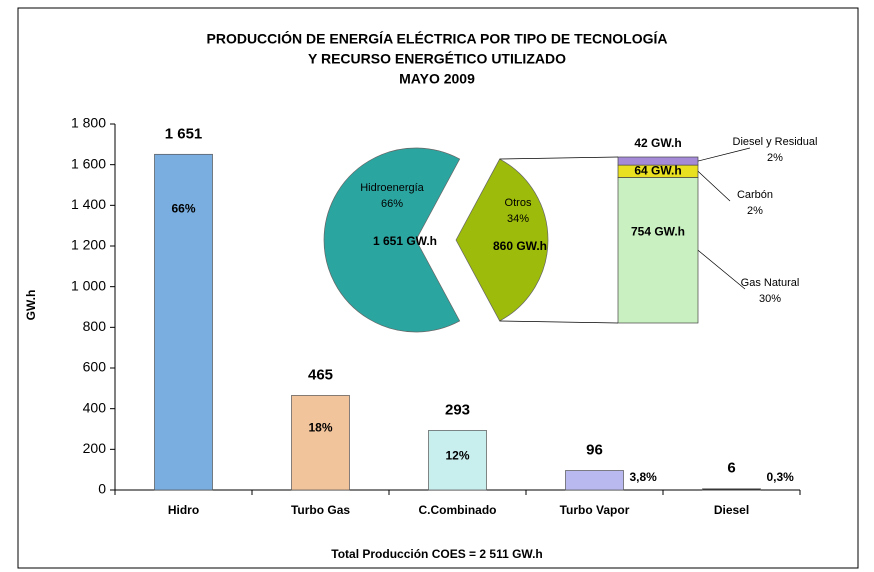 The width and height of the screenshot is (874, 572). I want to click on stack-value-label: 64 GW.h, so click(657, 170).